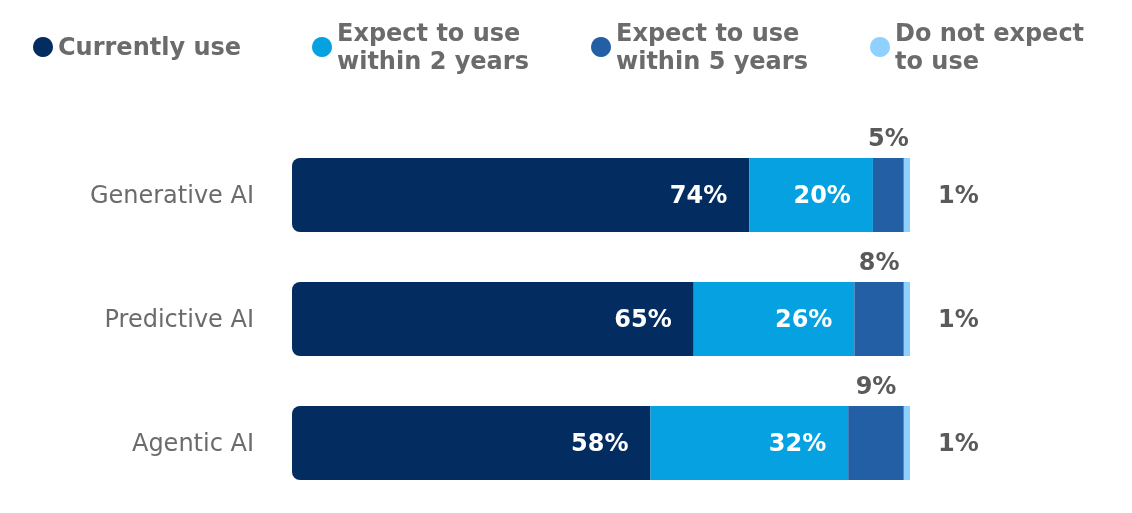 Image resolution: width=1132 pixels, height=513 pixels. What do you see at coordinates (171, 195) in the screenshot?
I see `y-tick-label: Generative AI` at bounding box center [171, 195].